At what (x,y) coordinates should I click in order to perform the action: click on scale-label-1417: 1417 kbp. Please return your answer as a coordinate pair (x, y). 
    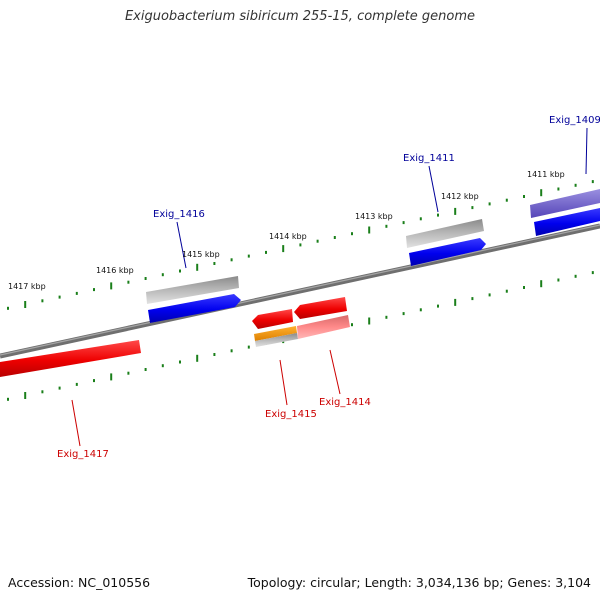
    Looking at the image, I should click on (27, 286).